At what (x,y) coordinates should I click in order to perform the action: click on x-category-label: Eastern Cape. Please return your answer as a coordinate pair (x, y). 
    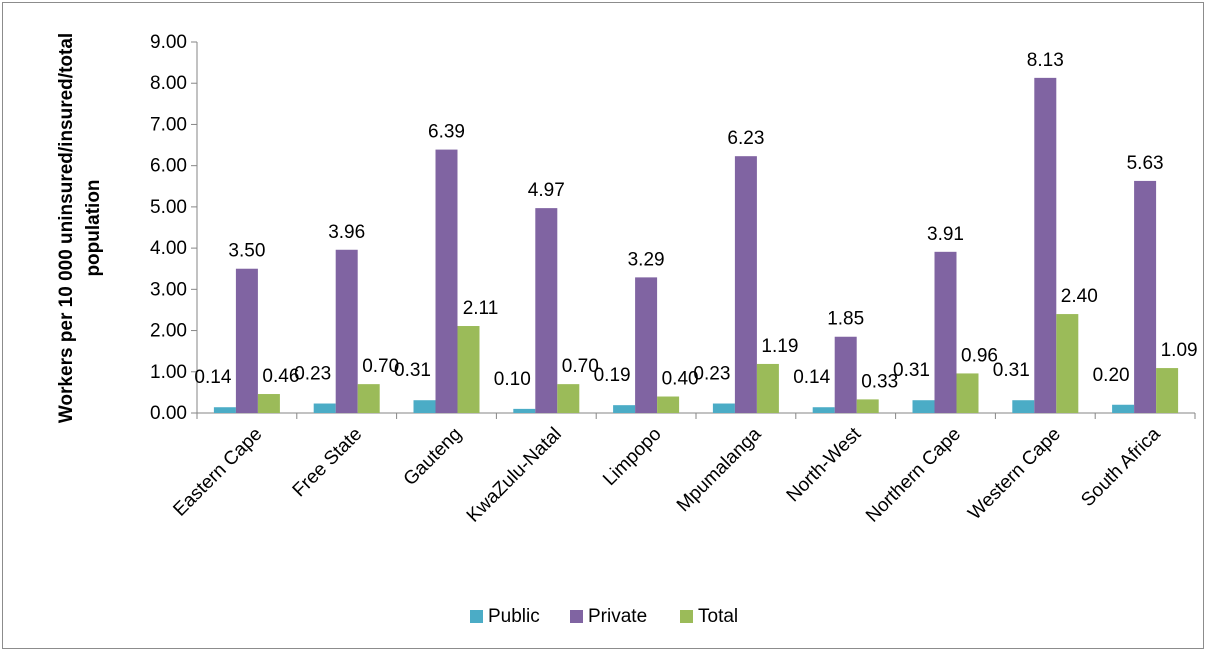
    Looking at the image, I should click on (217, 472).